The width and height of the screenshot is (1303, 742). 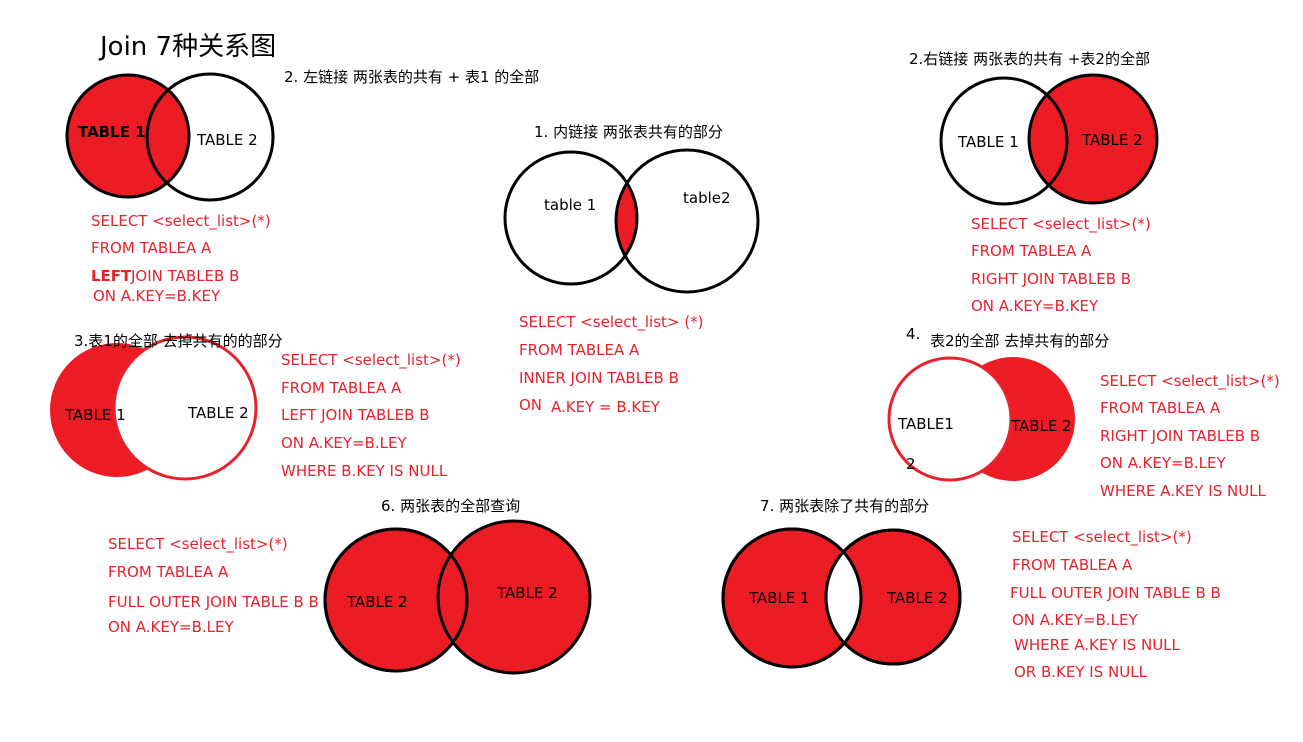 What do you see at coordinates (185, 276) in the screenshot?
I see `left-join-sql-line: JOIN TABLEB B` at bounding box center [185, 276].